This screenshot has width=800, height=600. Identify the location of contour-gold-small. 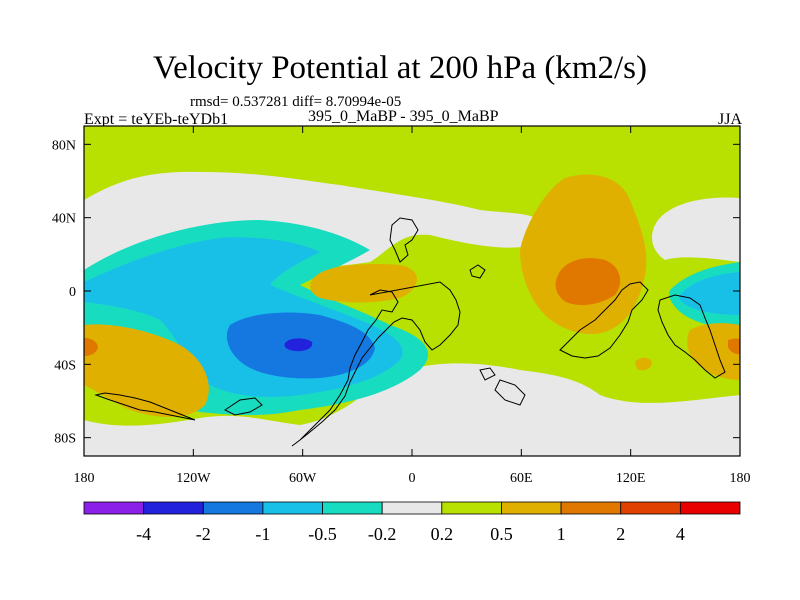
(643, 364).